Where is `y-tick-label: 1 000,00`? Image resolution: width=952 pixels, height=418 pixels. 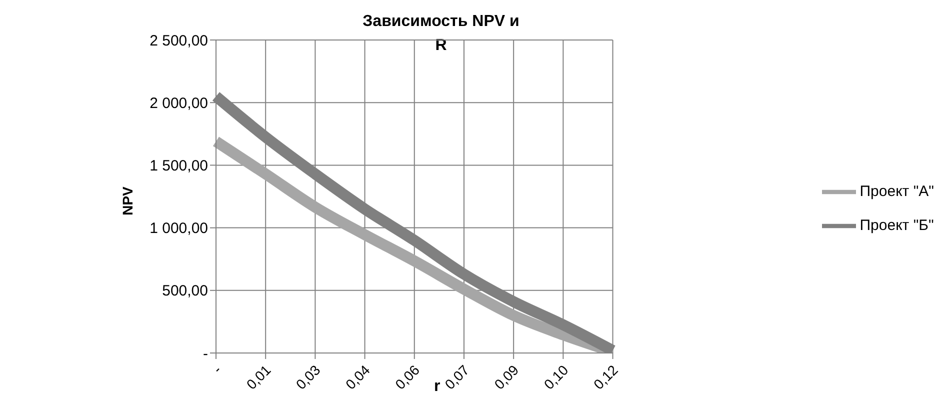 y-tick-label: 1 000,00 is located at coordinates (179, 229).